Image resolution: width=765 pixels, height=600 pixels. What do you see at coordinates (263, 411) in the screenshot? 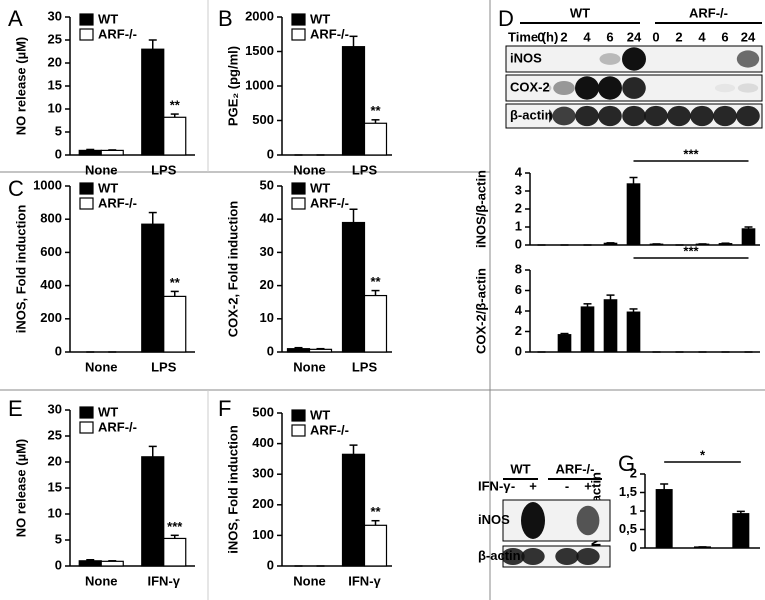
I see `y-tick-label: 500` at bounding box center [263, 411].